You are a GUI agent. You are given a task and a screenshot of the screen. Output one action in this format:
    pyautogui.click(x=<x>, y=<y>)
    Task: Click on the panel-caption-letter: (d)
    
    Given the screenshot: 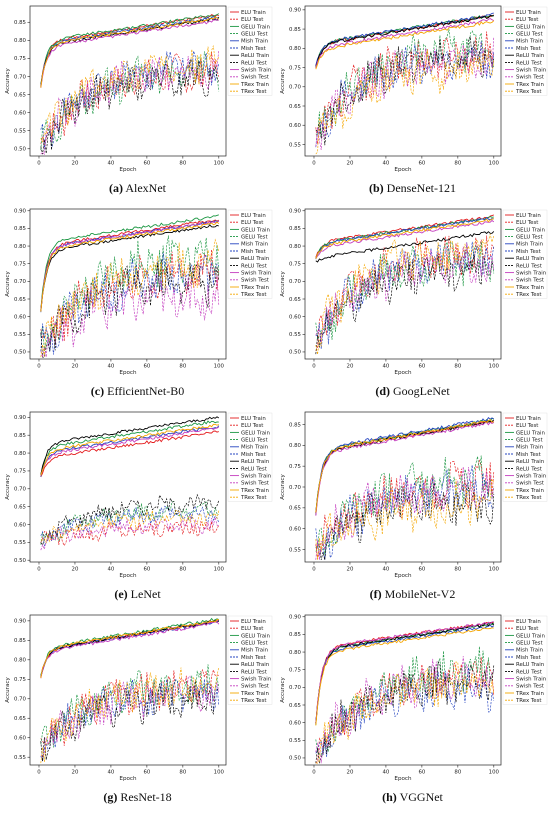 What is the action you would take?
    pyautogui.click(x=382, y=391)
    